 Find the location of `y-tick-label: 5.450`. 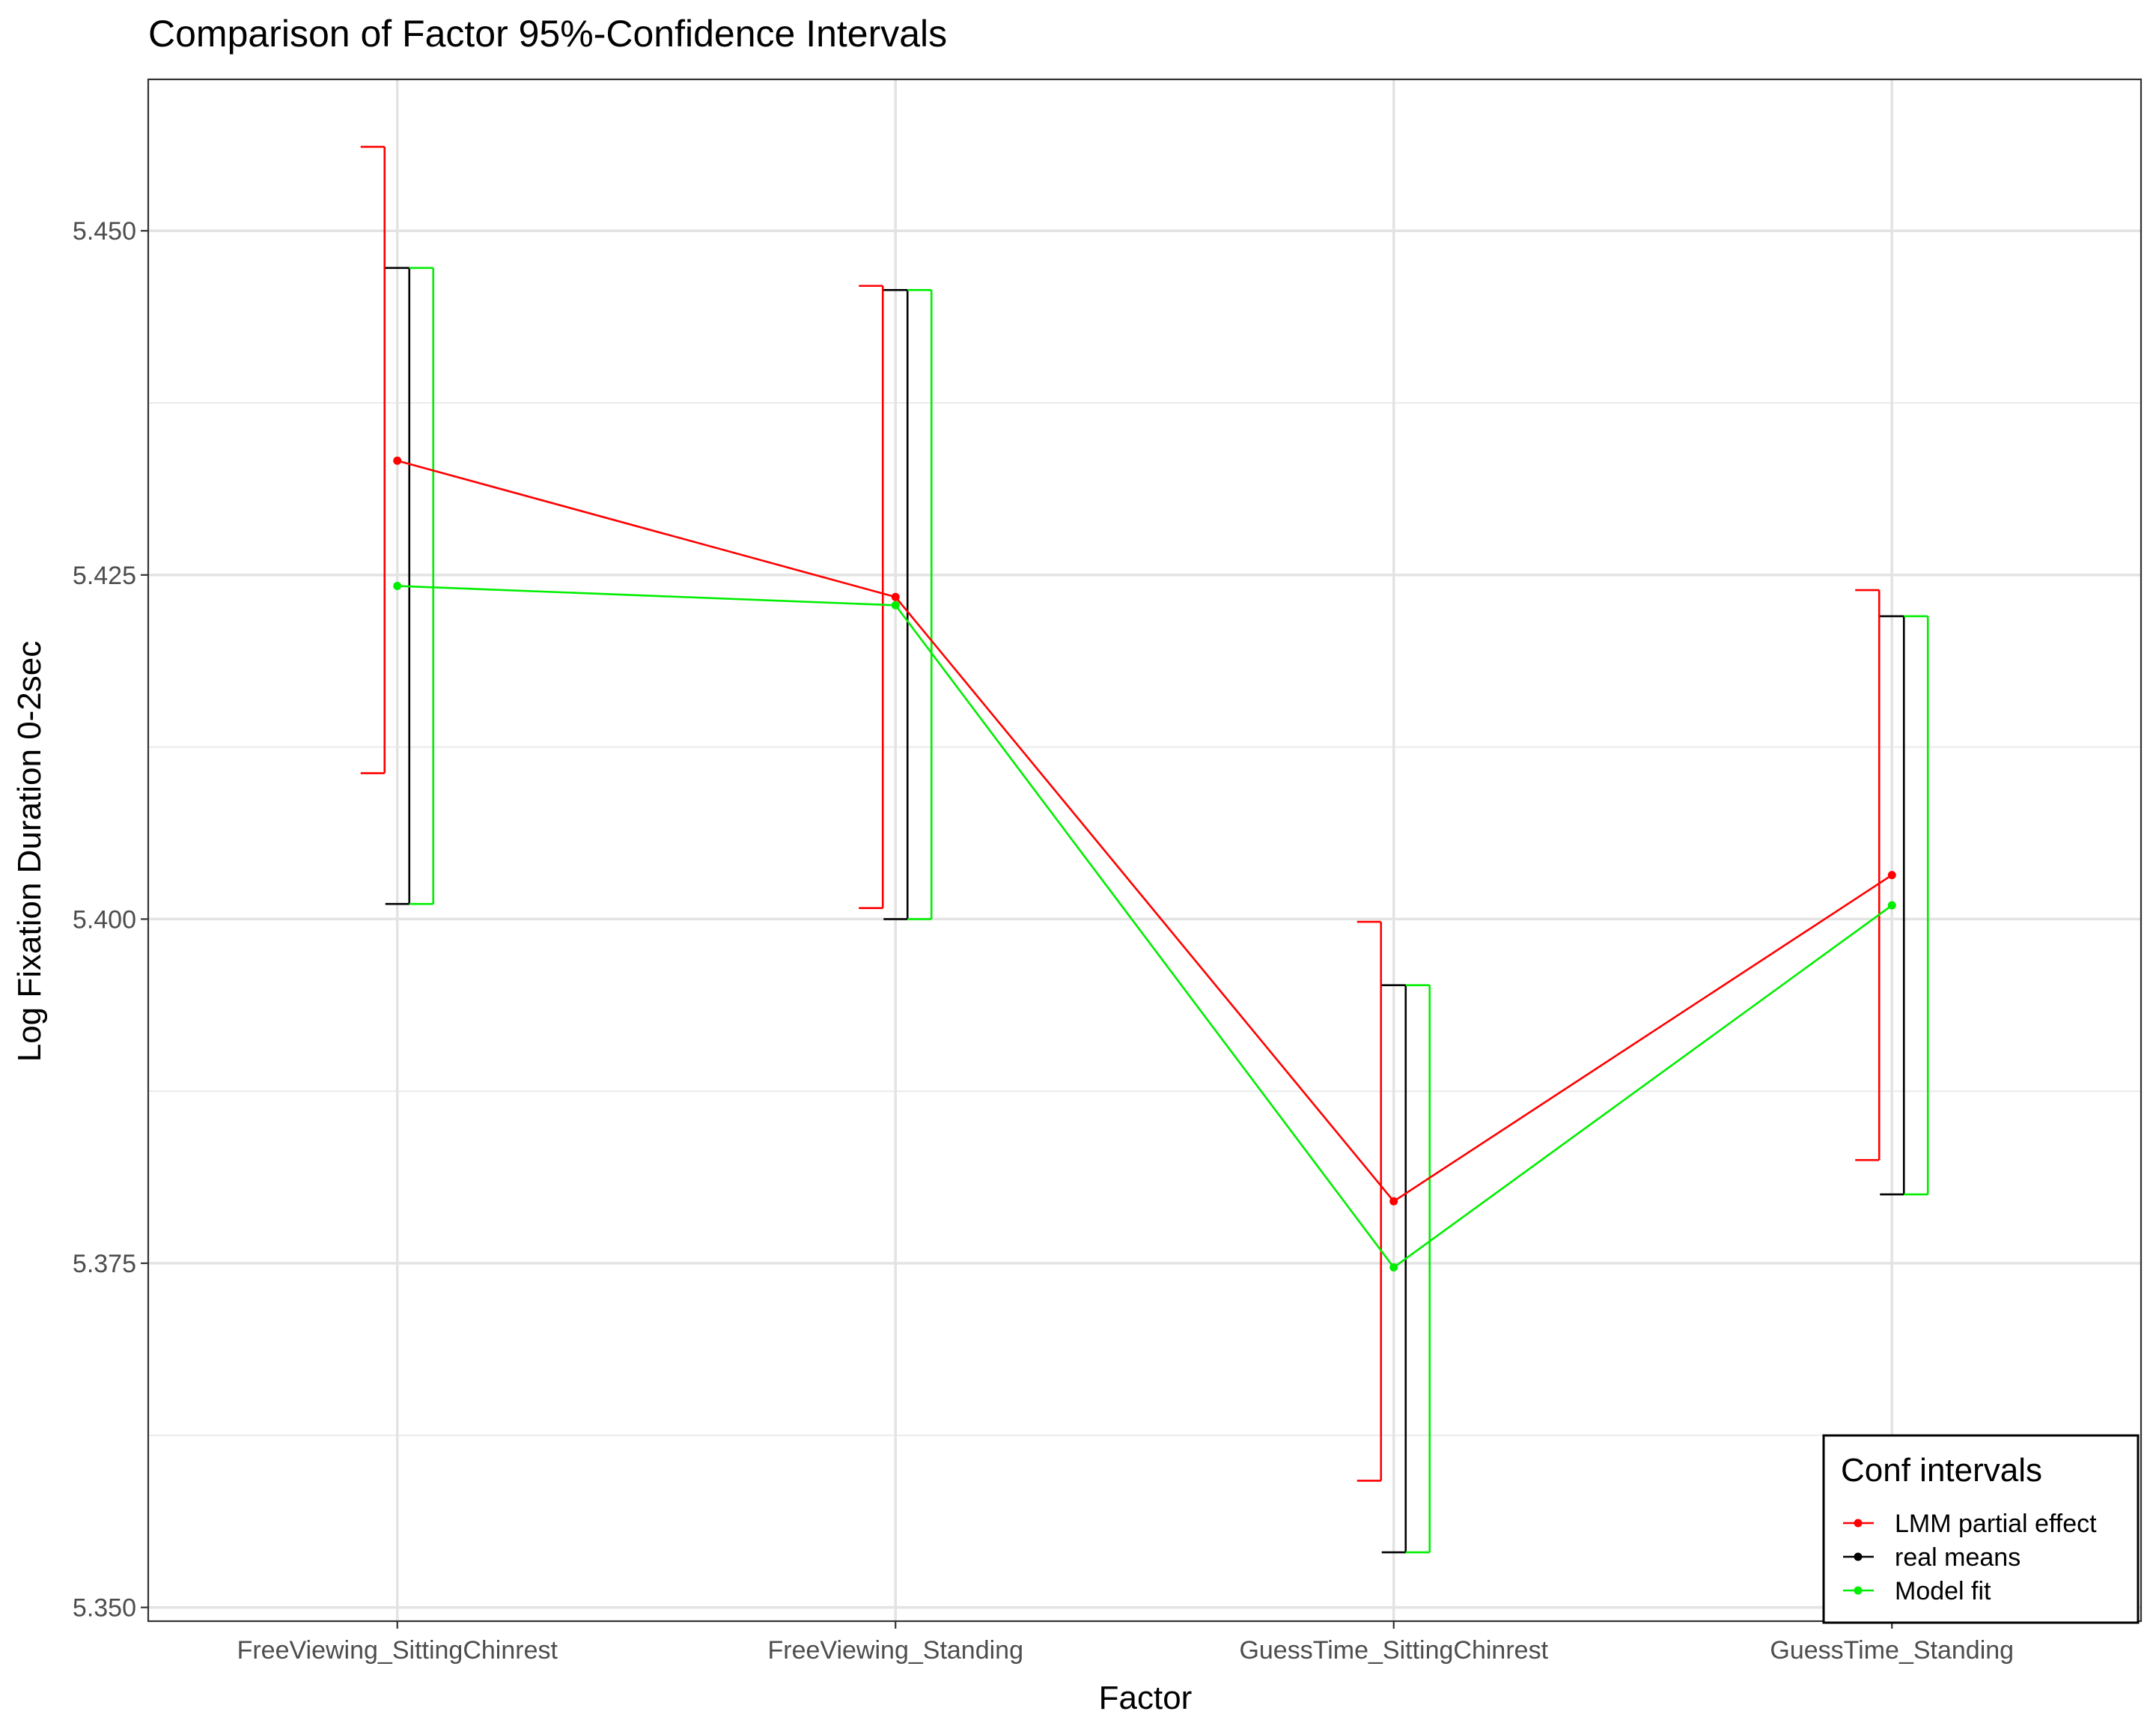

y-tick-label: 5.450 is located at coordinates (104, 231).